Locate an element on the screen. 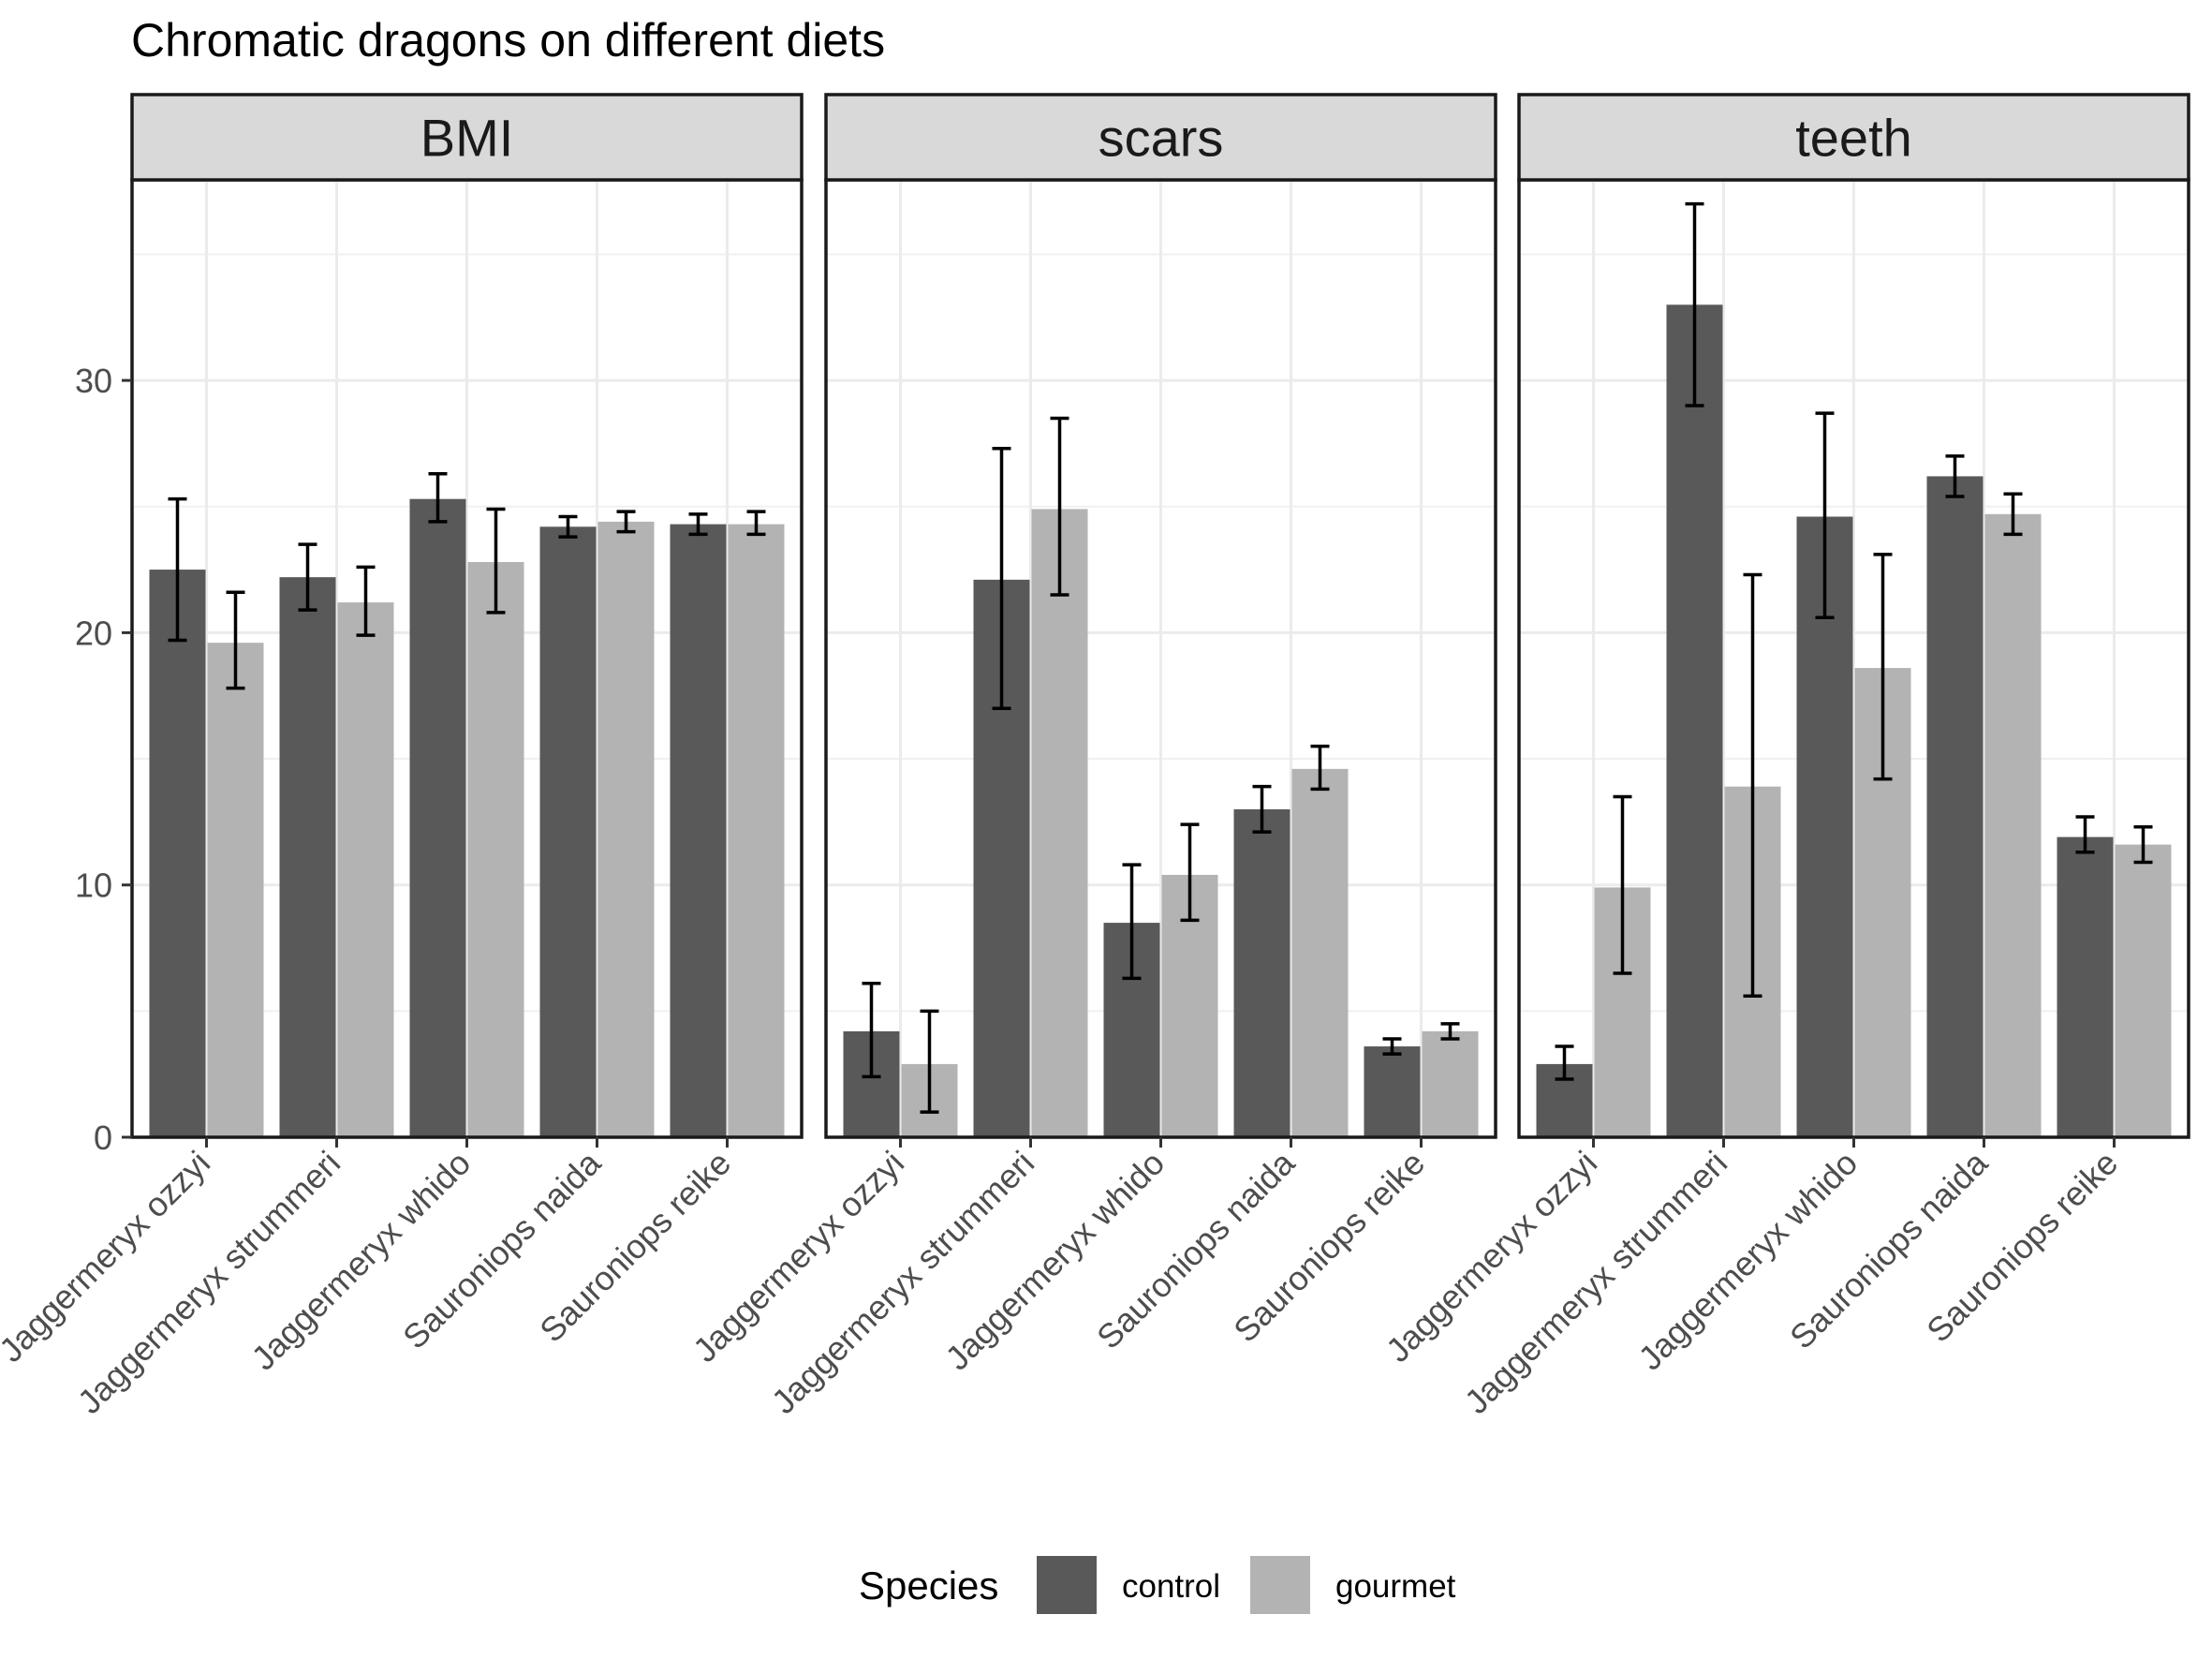  legend-title: Species is located at coordinates (928, 1585).